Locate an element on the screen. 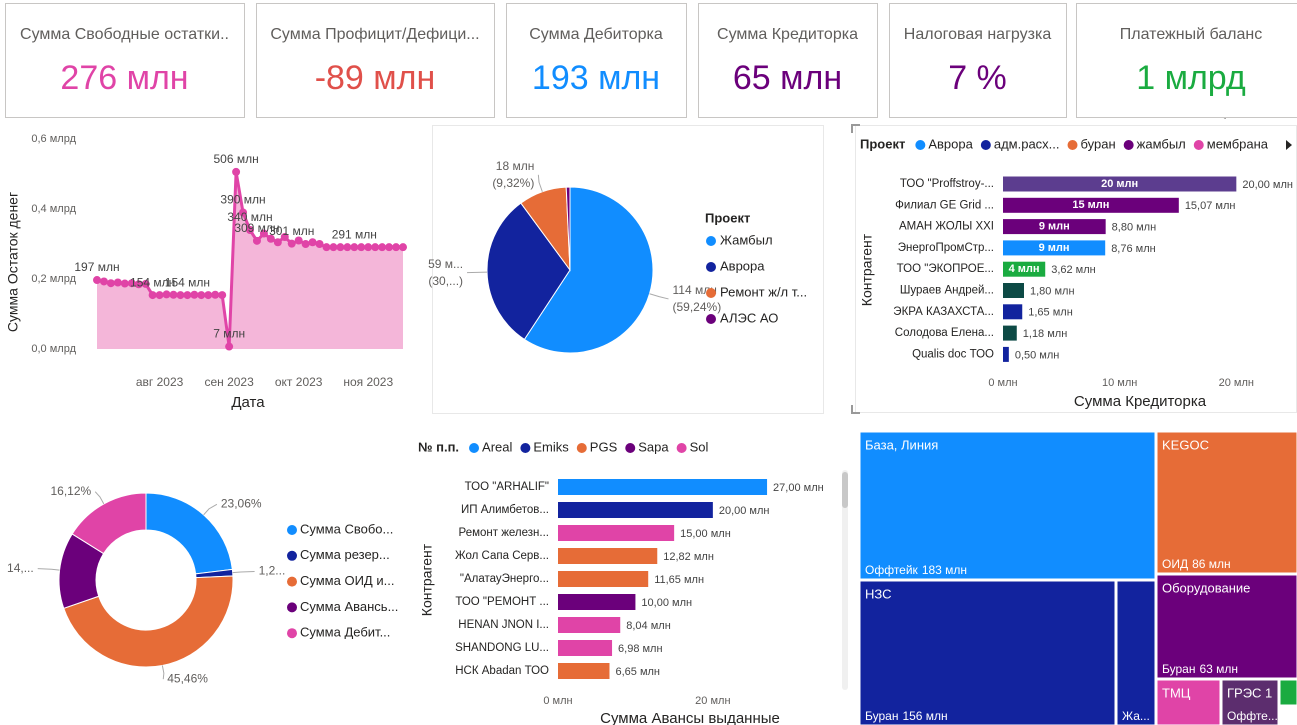 This screenshot has height=725, width=1297. data-label: 15,07 млн is located at coordinates (1210, 206).